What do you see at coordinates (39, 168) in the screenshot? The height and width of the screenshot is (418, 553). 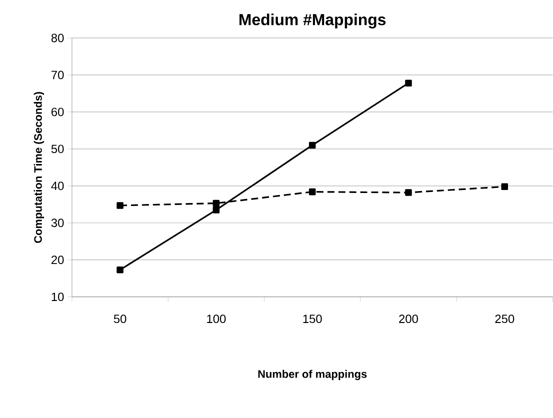 I see `y-axis-title: Computation Time (Seconds)` at bounding box center [39, 168].